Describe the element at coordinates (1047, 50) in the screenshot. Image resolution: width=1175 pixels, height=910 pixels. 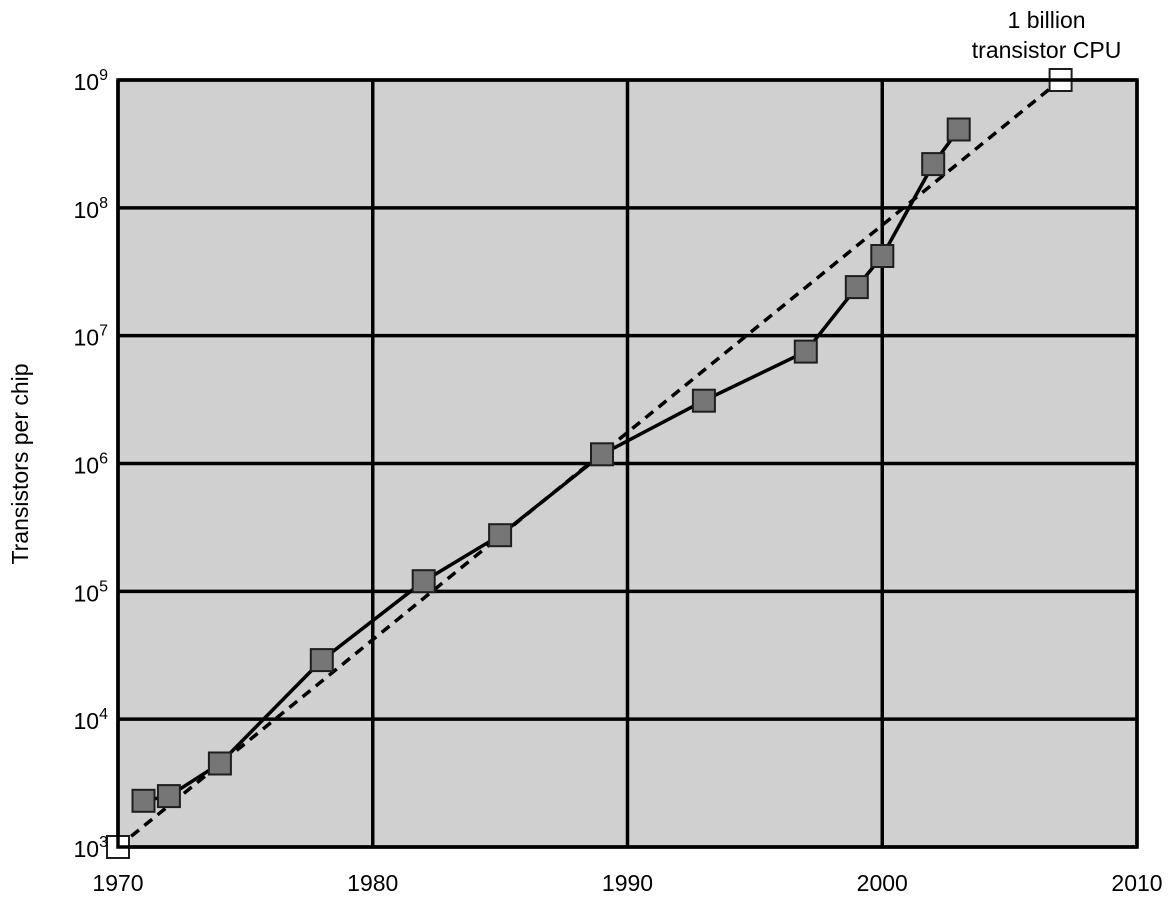
I see `annotation-line-2: transistor CPU` at that location.